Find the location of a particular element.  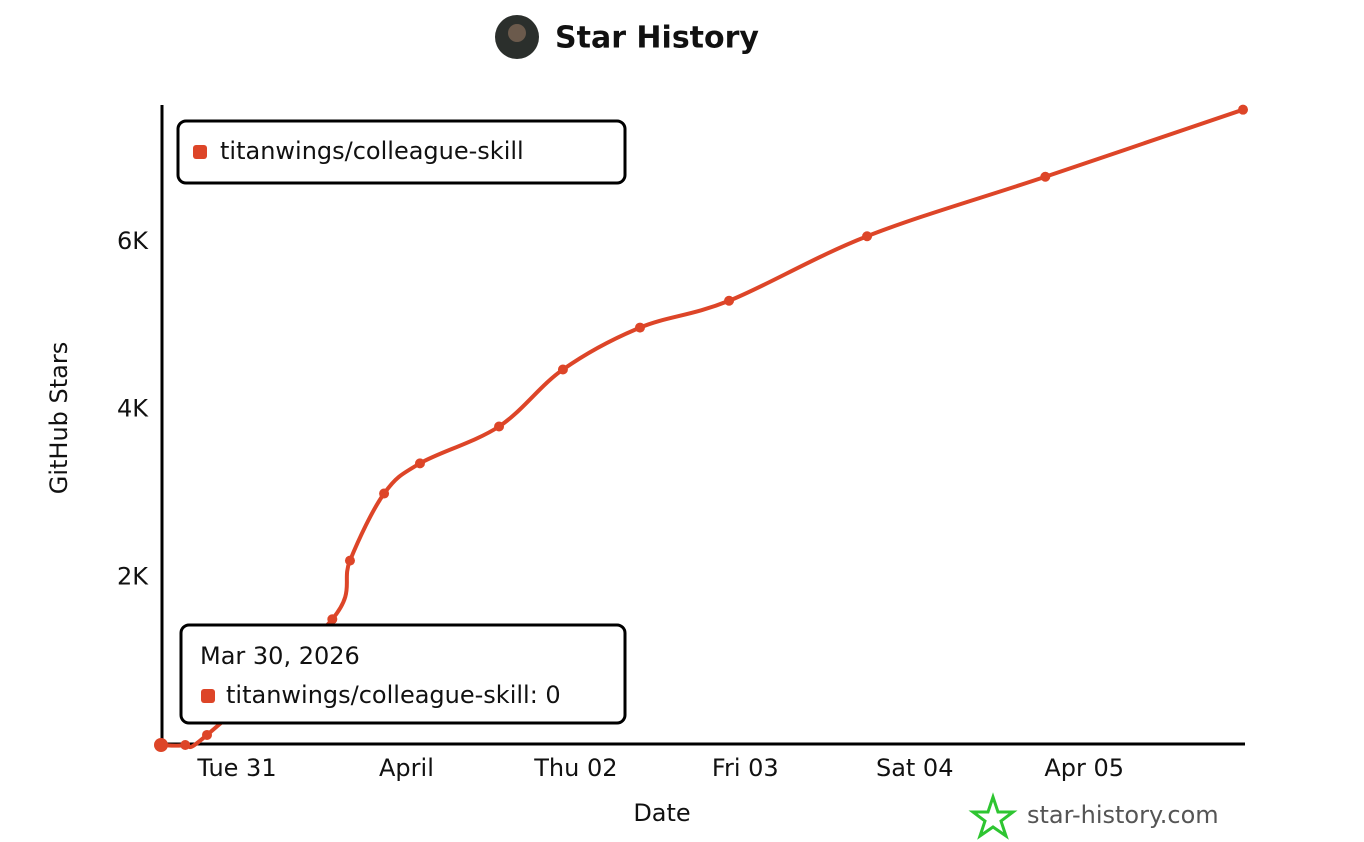

watermark: star-history.com is located at coordinates (1123, 815).